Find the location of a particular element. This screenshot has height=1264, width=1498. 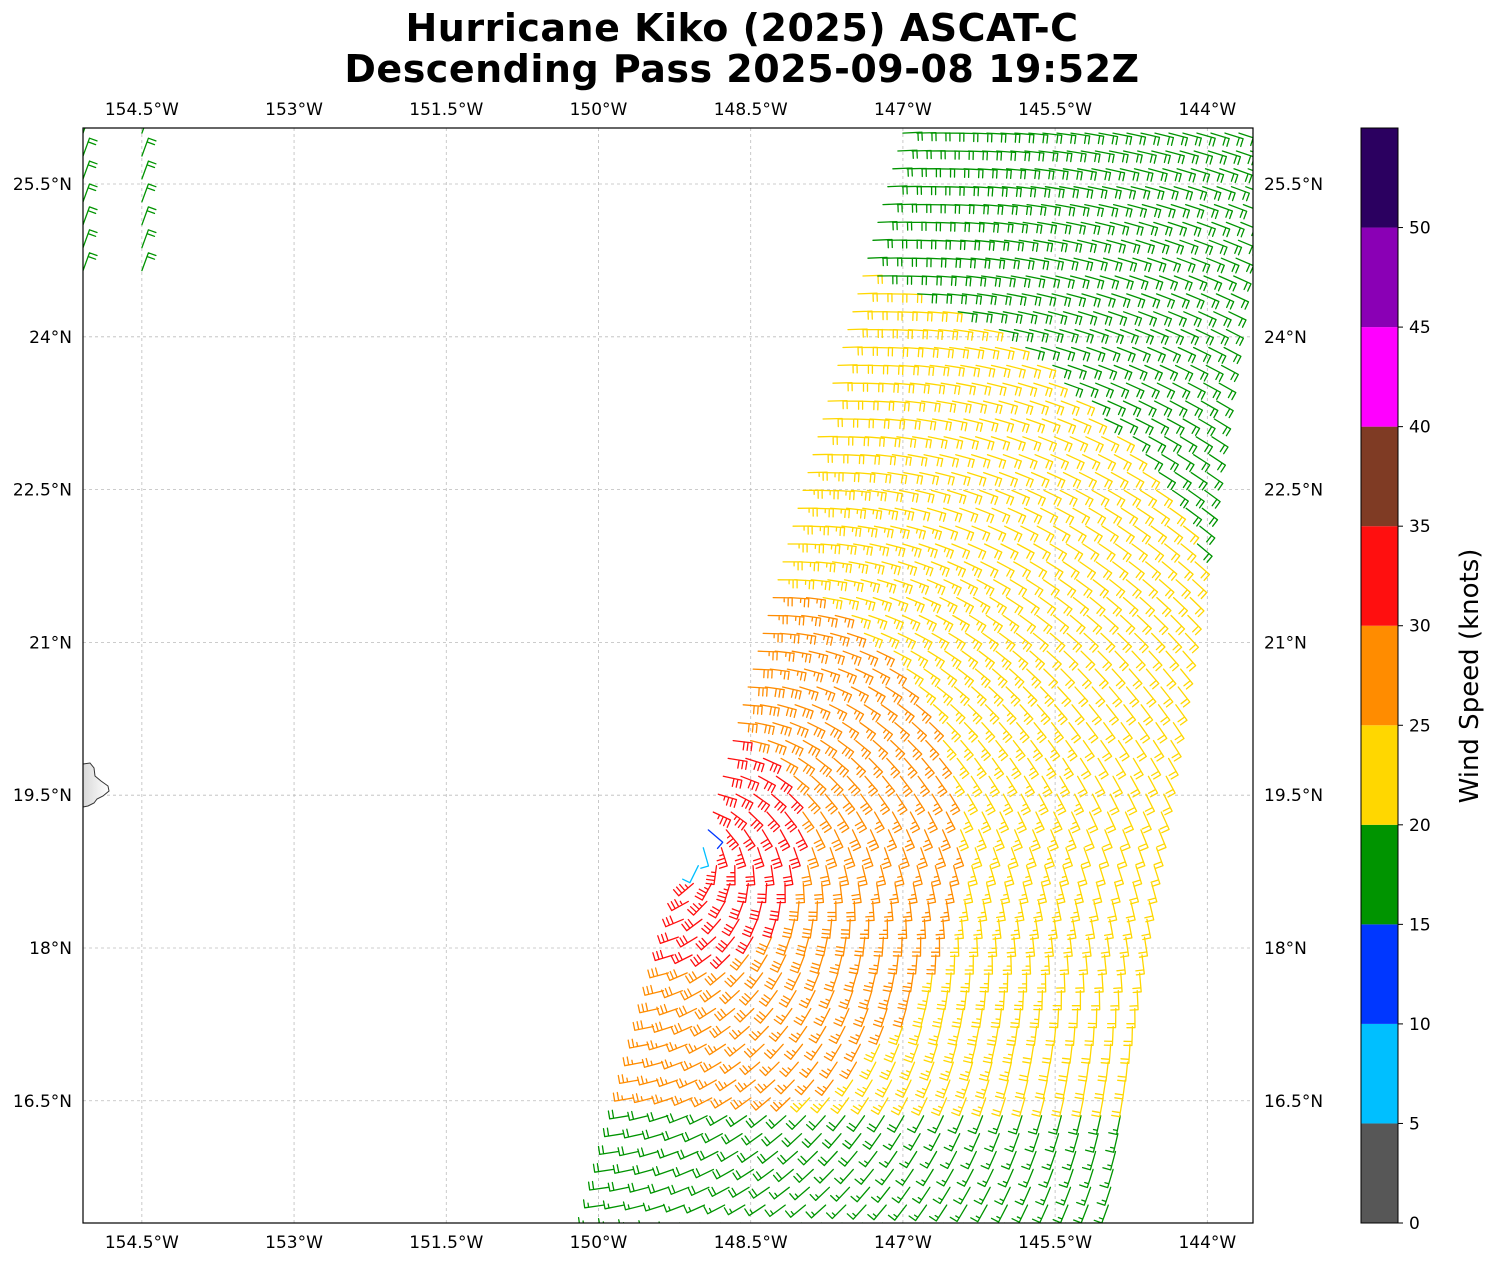

lon-tick-label-top: 150°W is located at coordinates (599, 110).